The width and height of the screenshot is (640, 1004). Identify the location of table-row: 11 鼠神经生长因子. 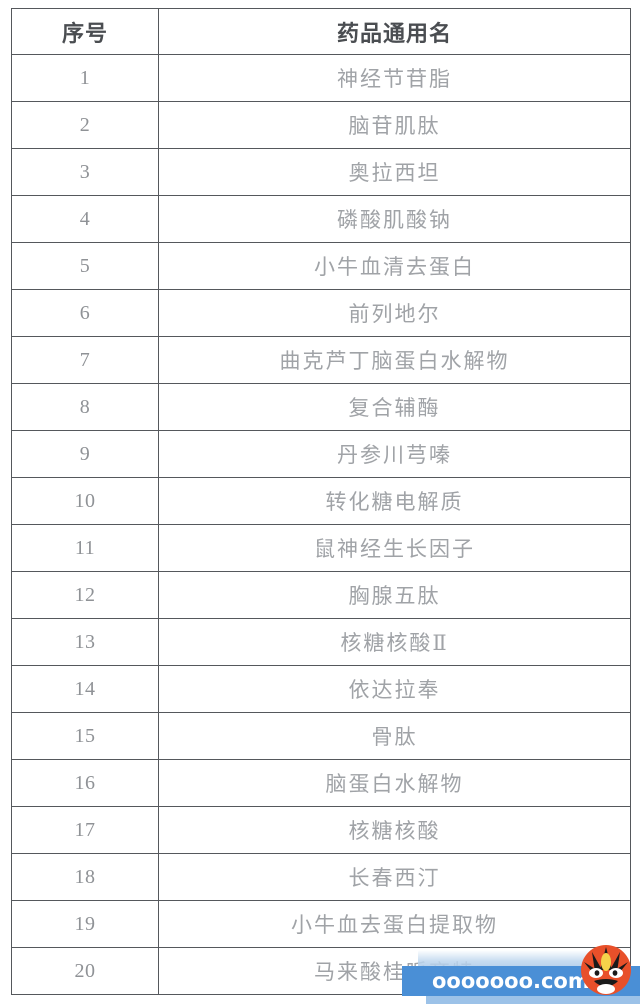
(321, 548).